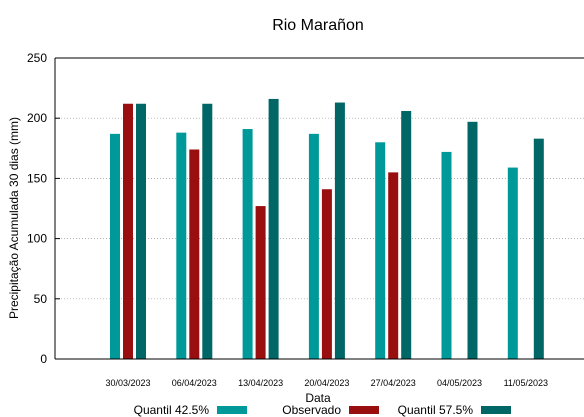  I want to click on x-tick-label: 30/03/2023, so click(127, 383).